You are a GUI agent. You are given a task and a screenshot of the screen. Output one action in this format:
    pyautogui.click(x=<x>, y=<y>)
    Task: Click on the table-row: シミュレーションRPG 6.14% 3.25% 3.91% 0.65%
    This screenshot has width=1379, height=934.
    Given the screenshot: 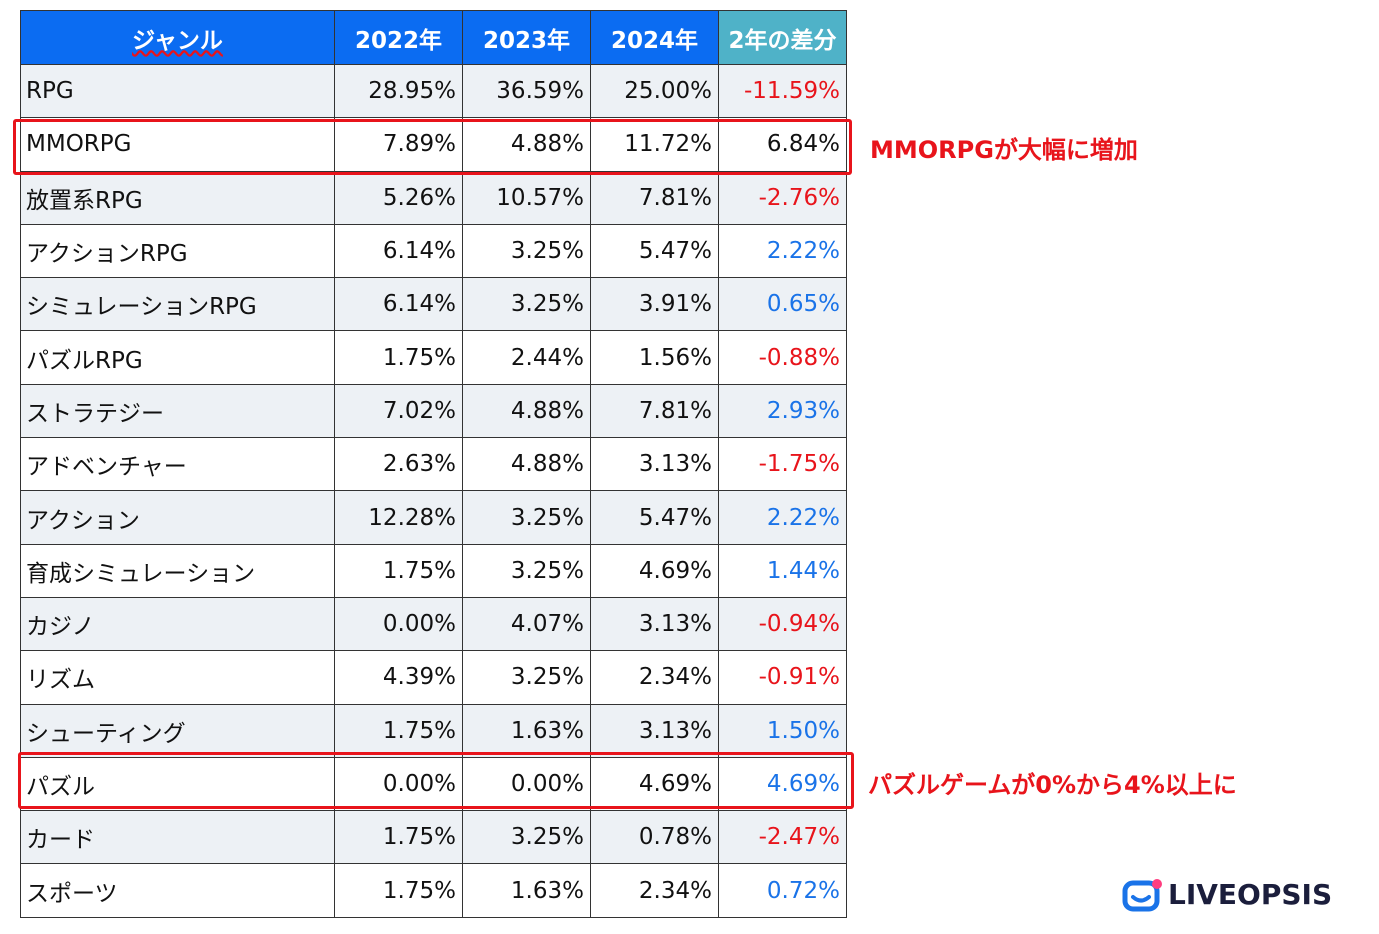 What is the action you would take?
    pyautogui.click(x=433, y=304)
    